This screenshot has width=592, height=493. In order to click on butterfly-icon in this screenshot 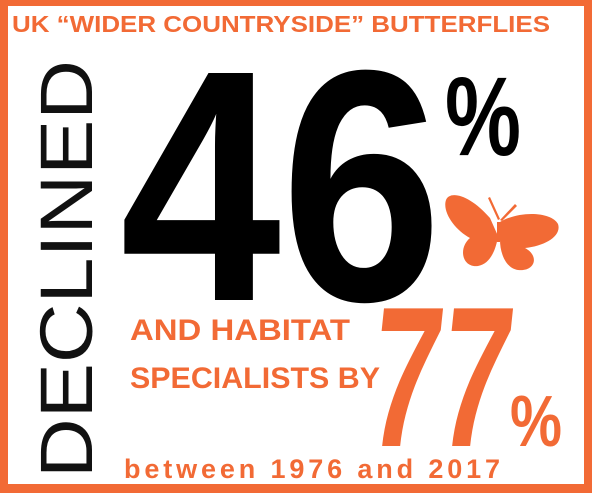, I will do `click(502, 233)`.